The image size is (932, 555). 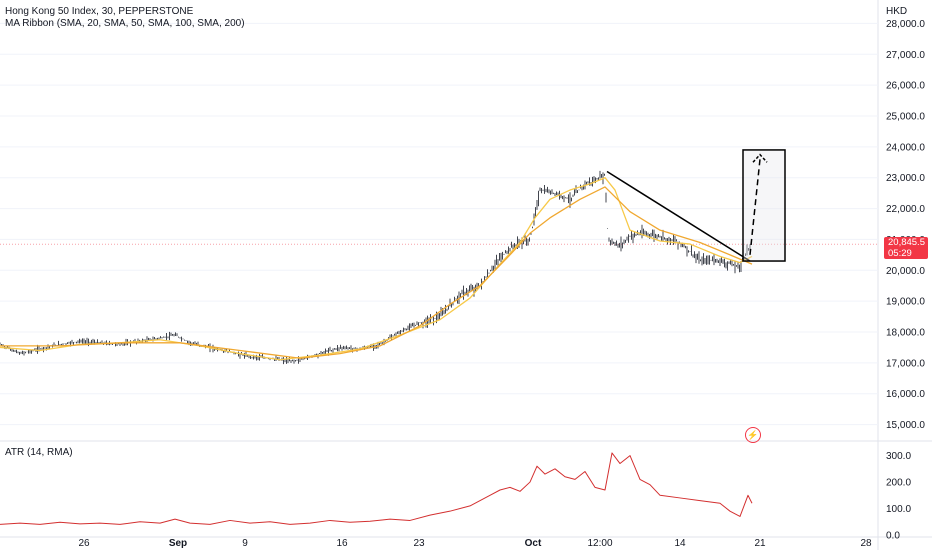 What do you see at coordinates (760, 158) in the screenshot?
I see `projection-arrowhead` at bounding box center [760, 158].